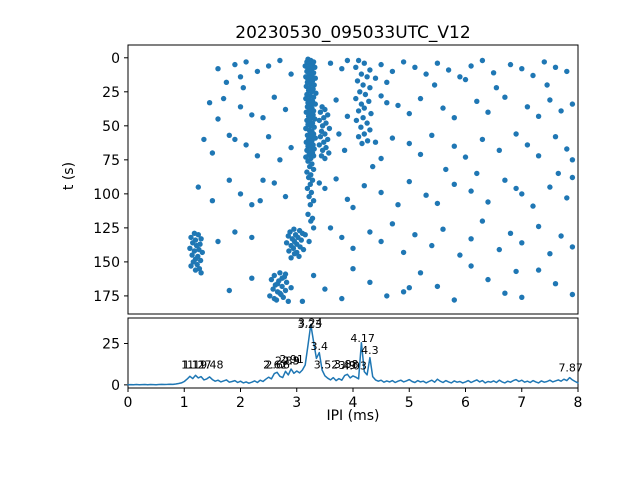 The width and height of the screenshot is (640, 480). Describe the element at coordinates (521, 403) in the screenshot. I see `x-tick-label: 7` at that location.